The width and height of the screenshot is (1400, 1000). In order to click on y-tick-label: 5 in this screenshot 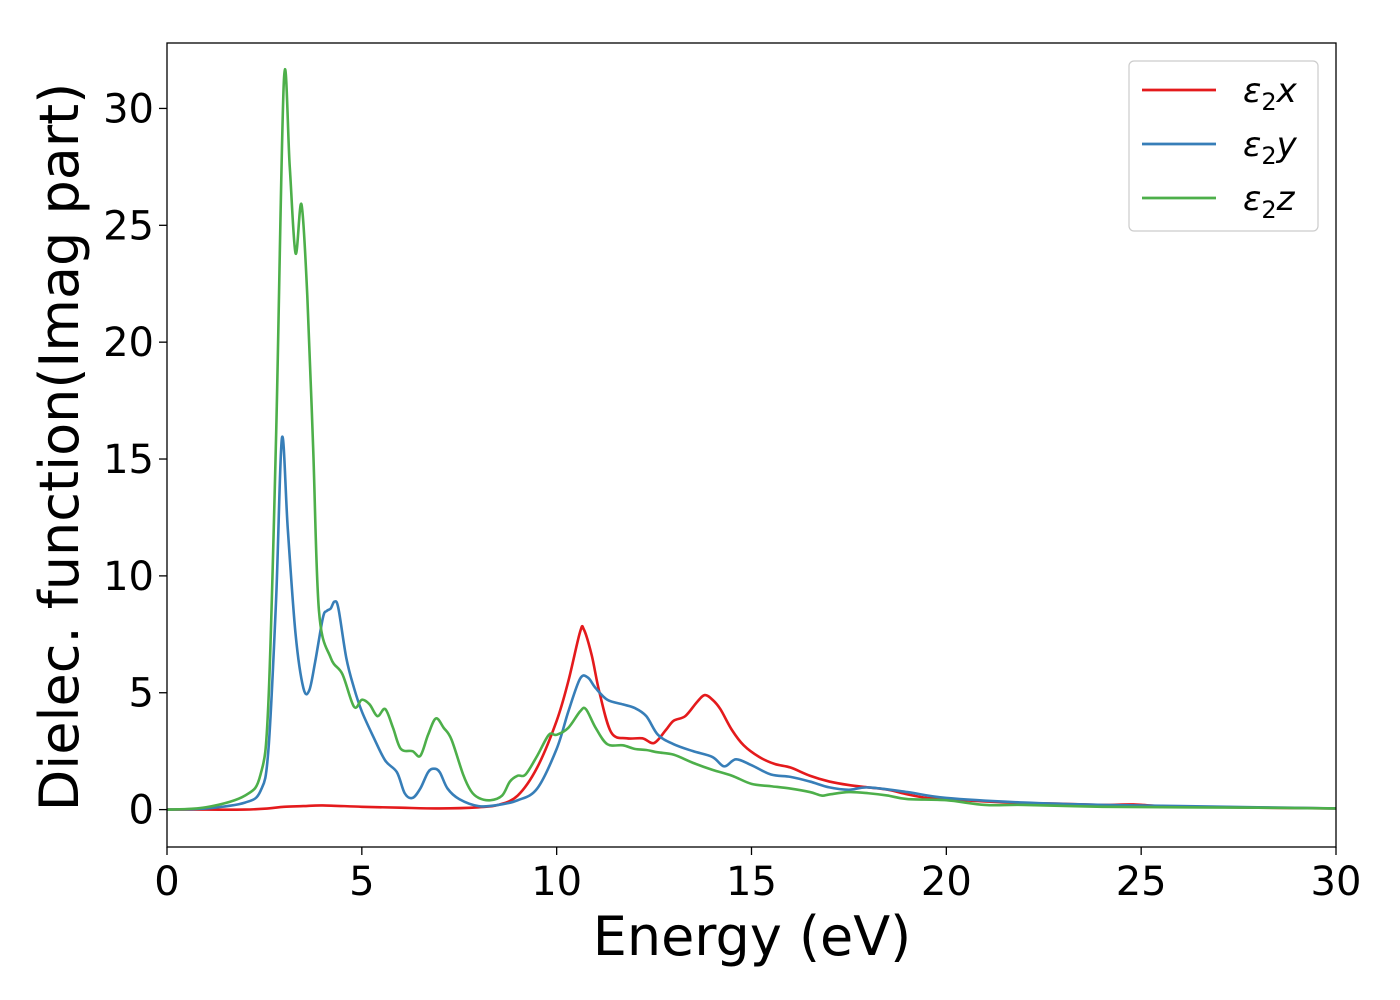, I will do `click(141, 694)`.